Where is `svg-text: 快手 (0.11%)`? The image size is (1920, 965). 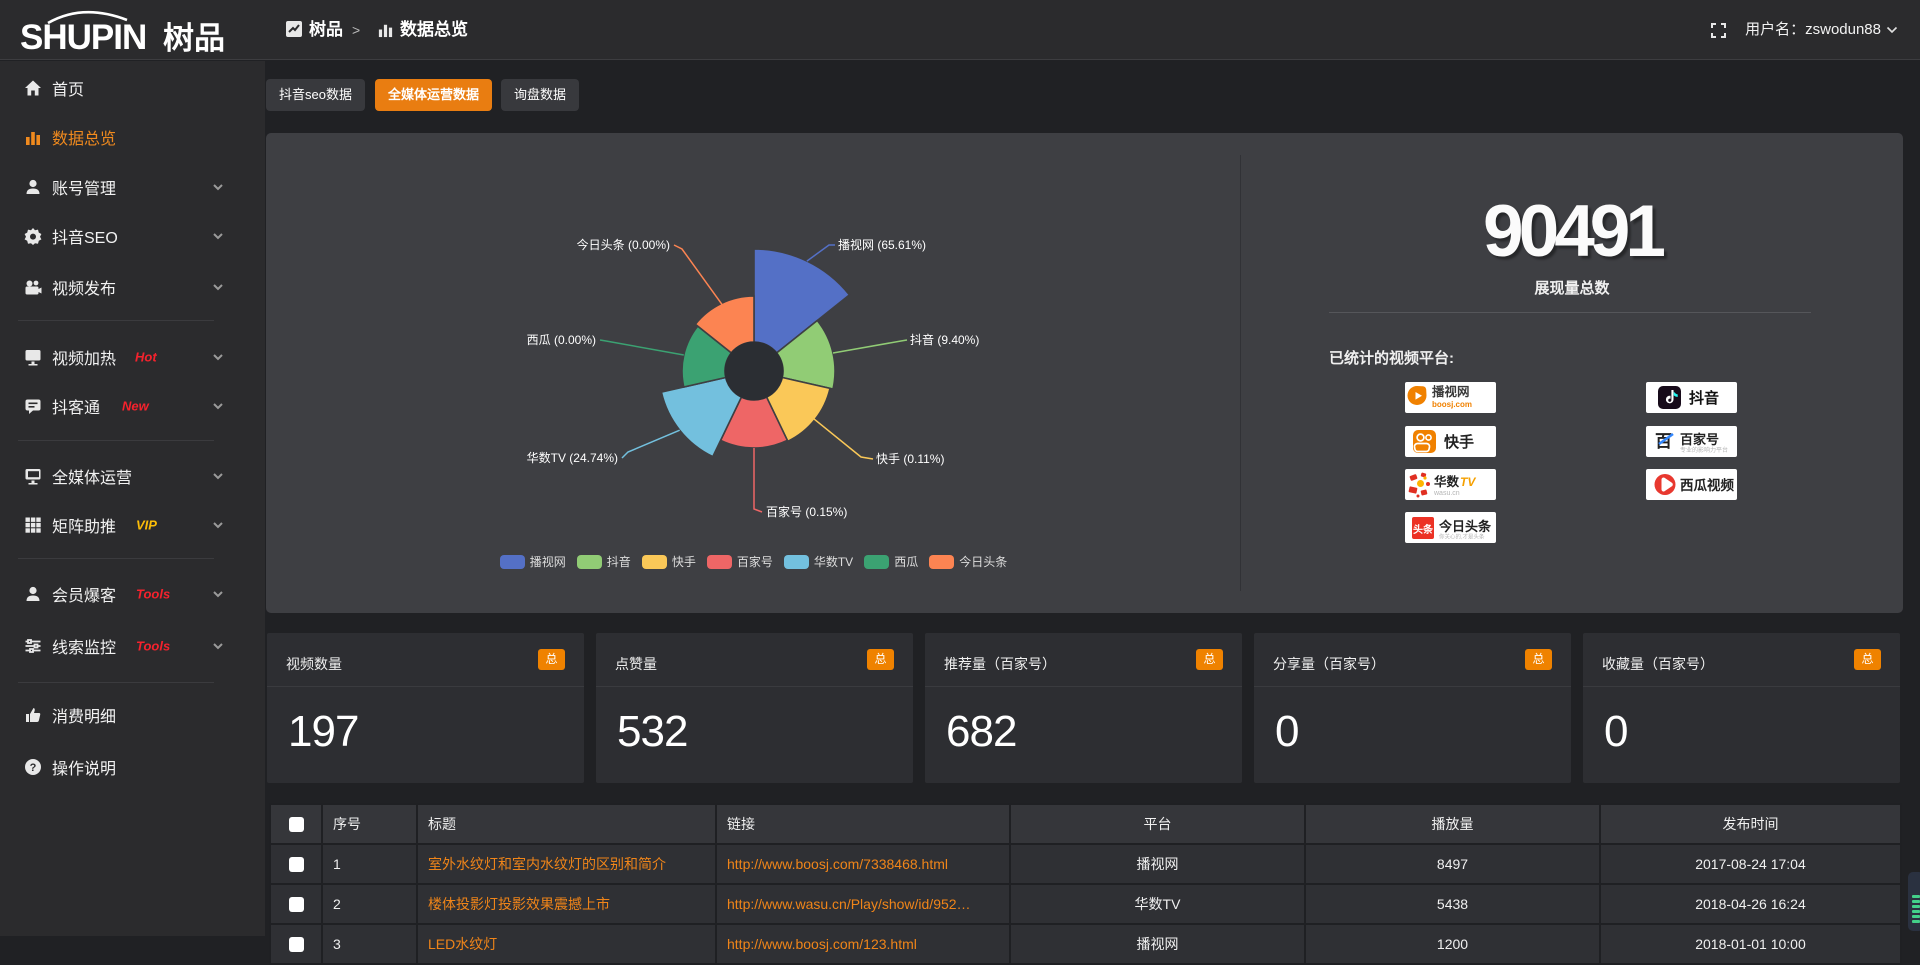 svg-text: 快手 (0.11%) is located at coordinates (910, 459).